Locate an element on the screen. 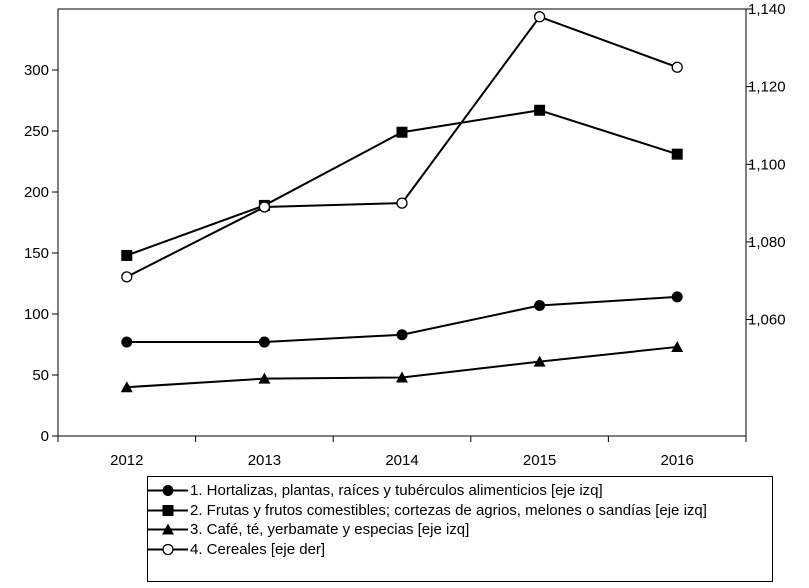  left-tick-label: 300 is located at coordinates (36, 70).